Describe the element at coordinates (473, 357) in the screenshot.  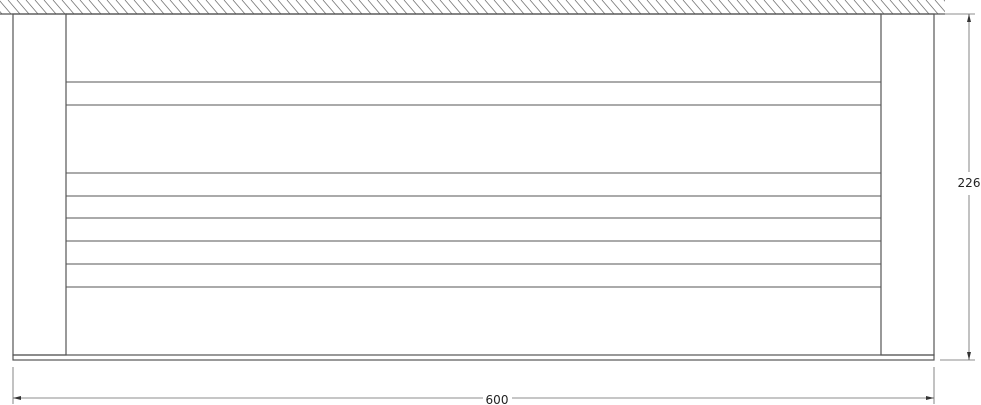
I see `bottom-plate` at that location.